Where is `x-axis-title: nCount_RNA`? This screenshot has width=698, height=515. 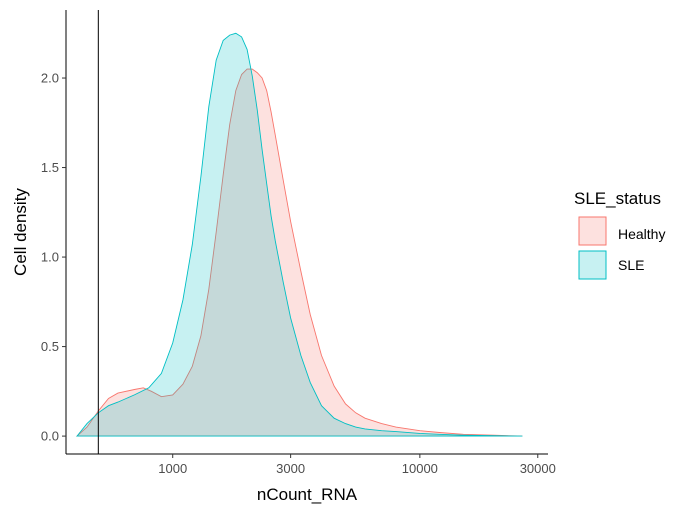
x-axis-title: nCount_RNA is located at coordinates (307, 494).